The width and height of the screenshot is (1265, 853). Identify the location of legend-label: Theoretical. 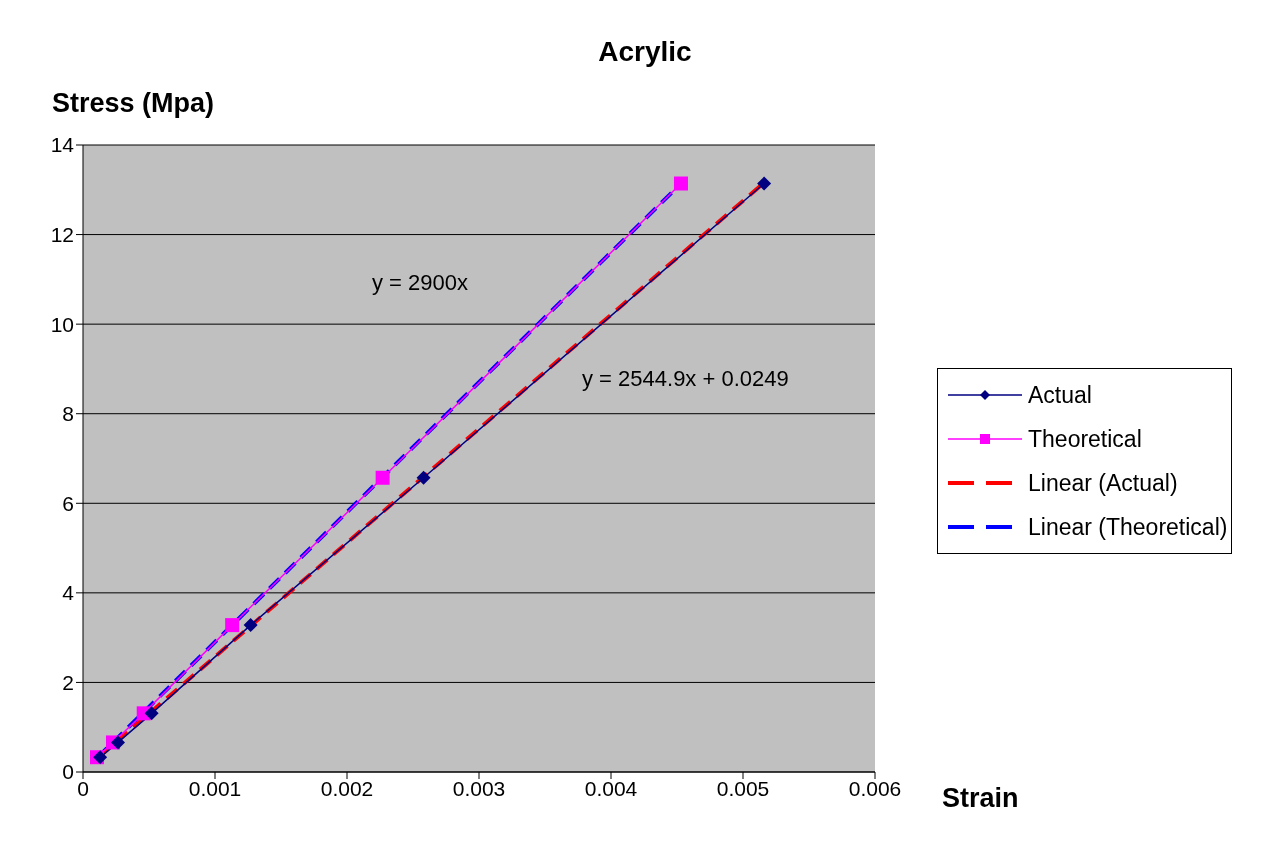
(1085, 439).